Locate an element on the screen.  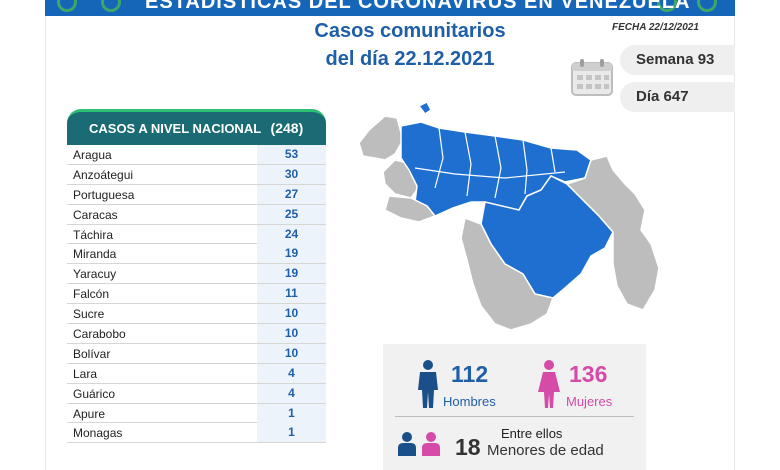
state-cases: 24 is located at coordinates (291, 234).